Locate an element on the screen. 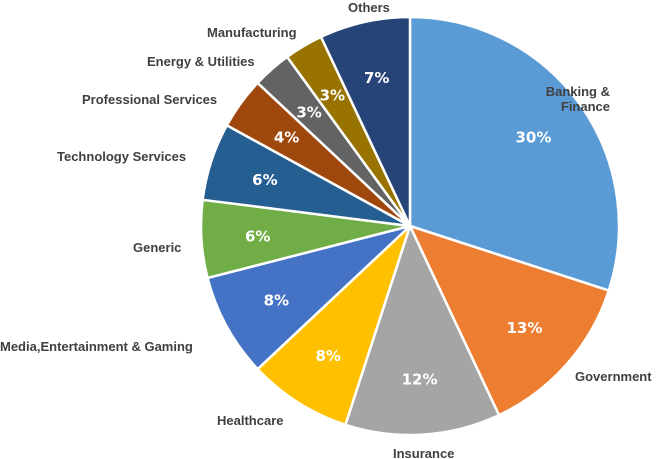 This screenshot has height=459, width=660. data-label-6: 6% is located at coordinates (264, 180).